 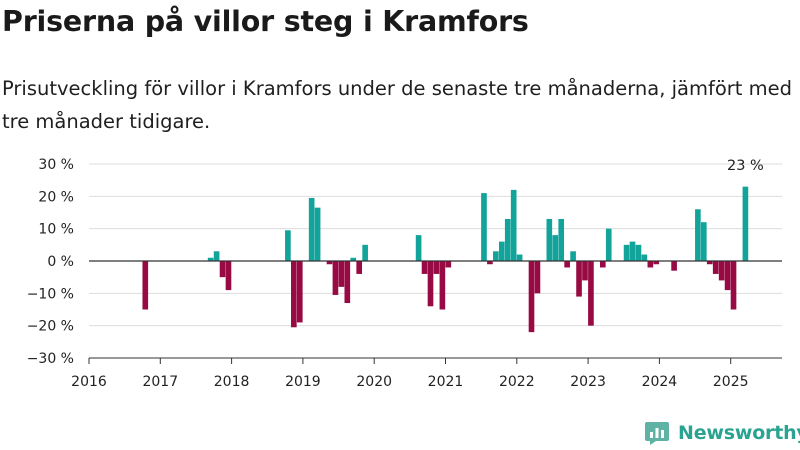 What do you see at coordinates (745, 166) in the screenshot?
I see `last-value-label: 23 %` at bounding box center [745, 166].